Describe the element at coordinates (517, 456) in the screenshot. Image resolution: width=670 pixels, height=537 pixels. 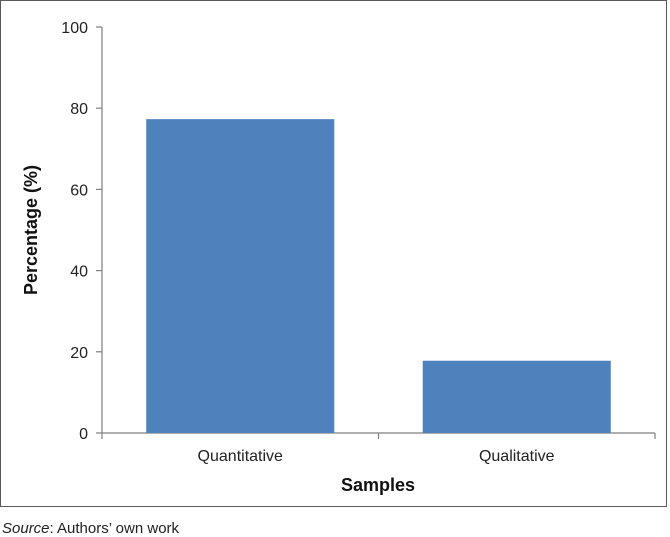
I see `x-tick-label: Qualitative` at that location.